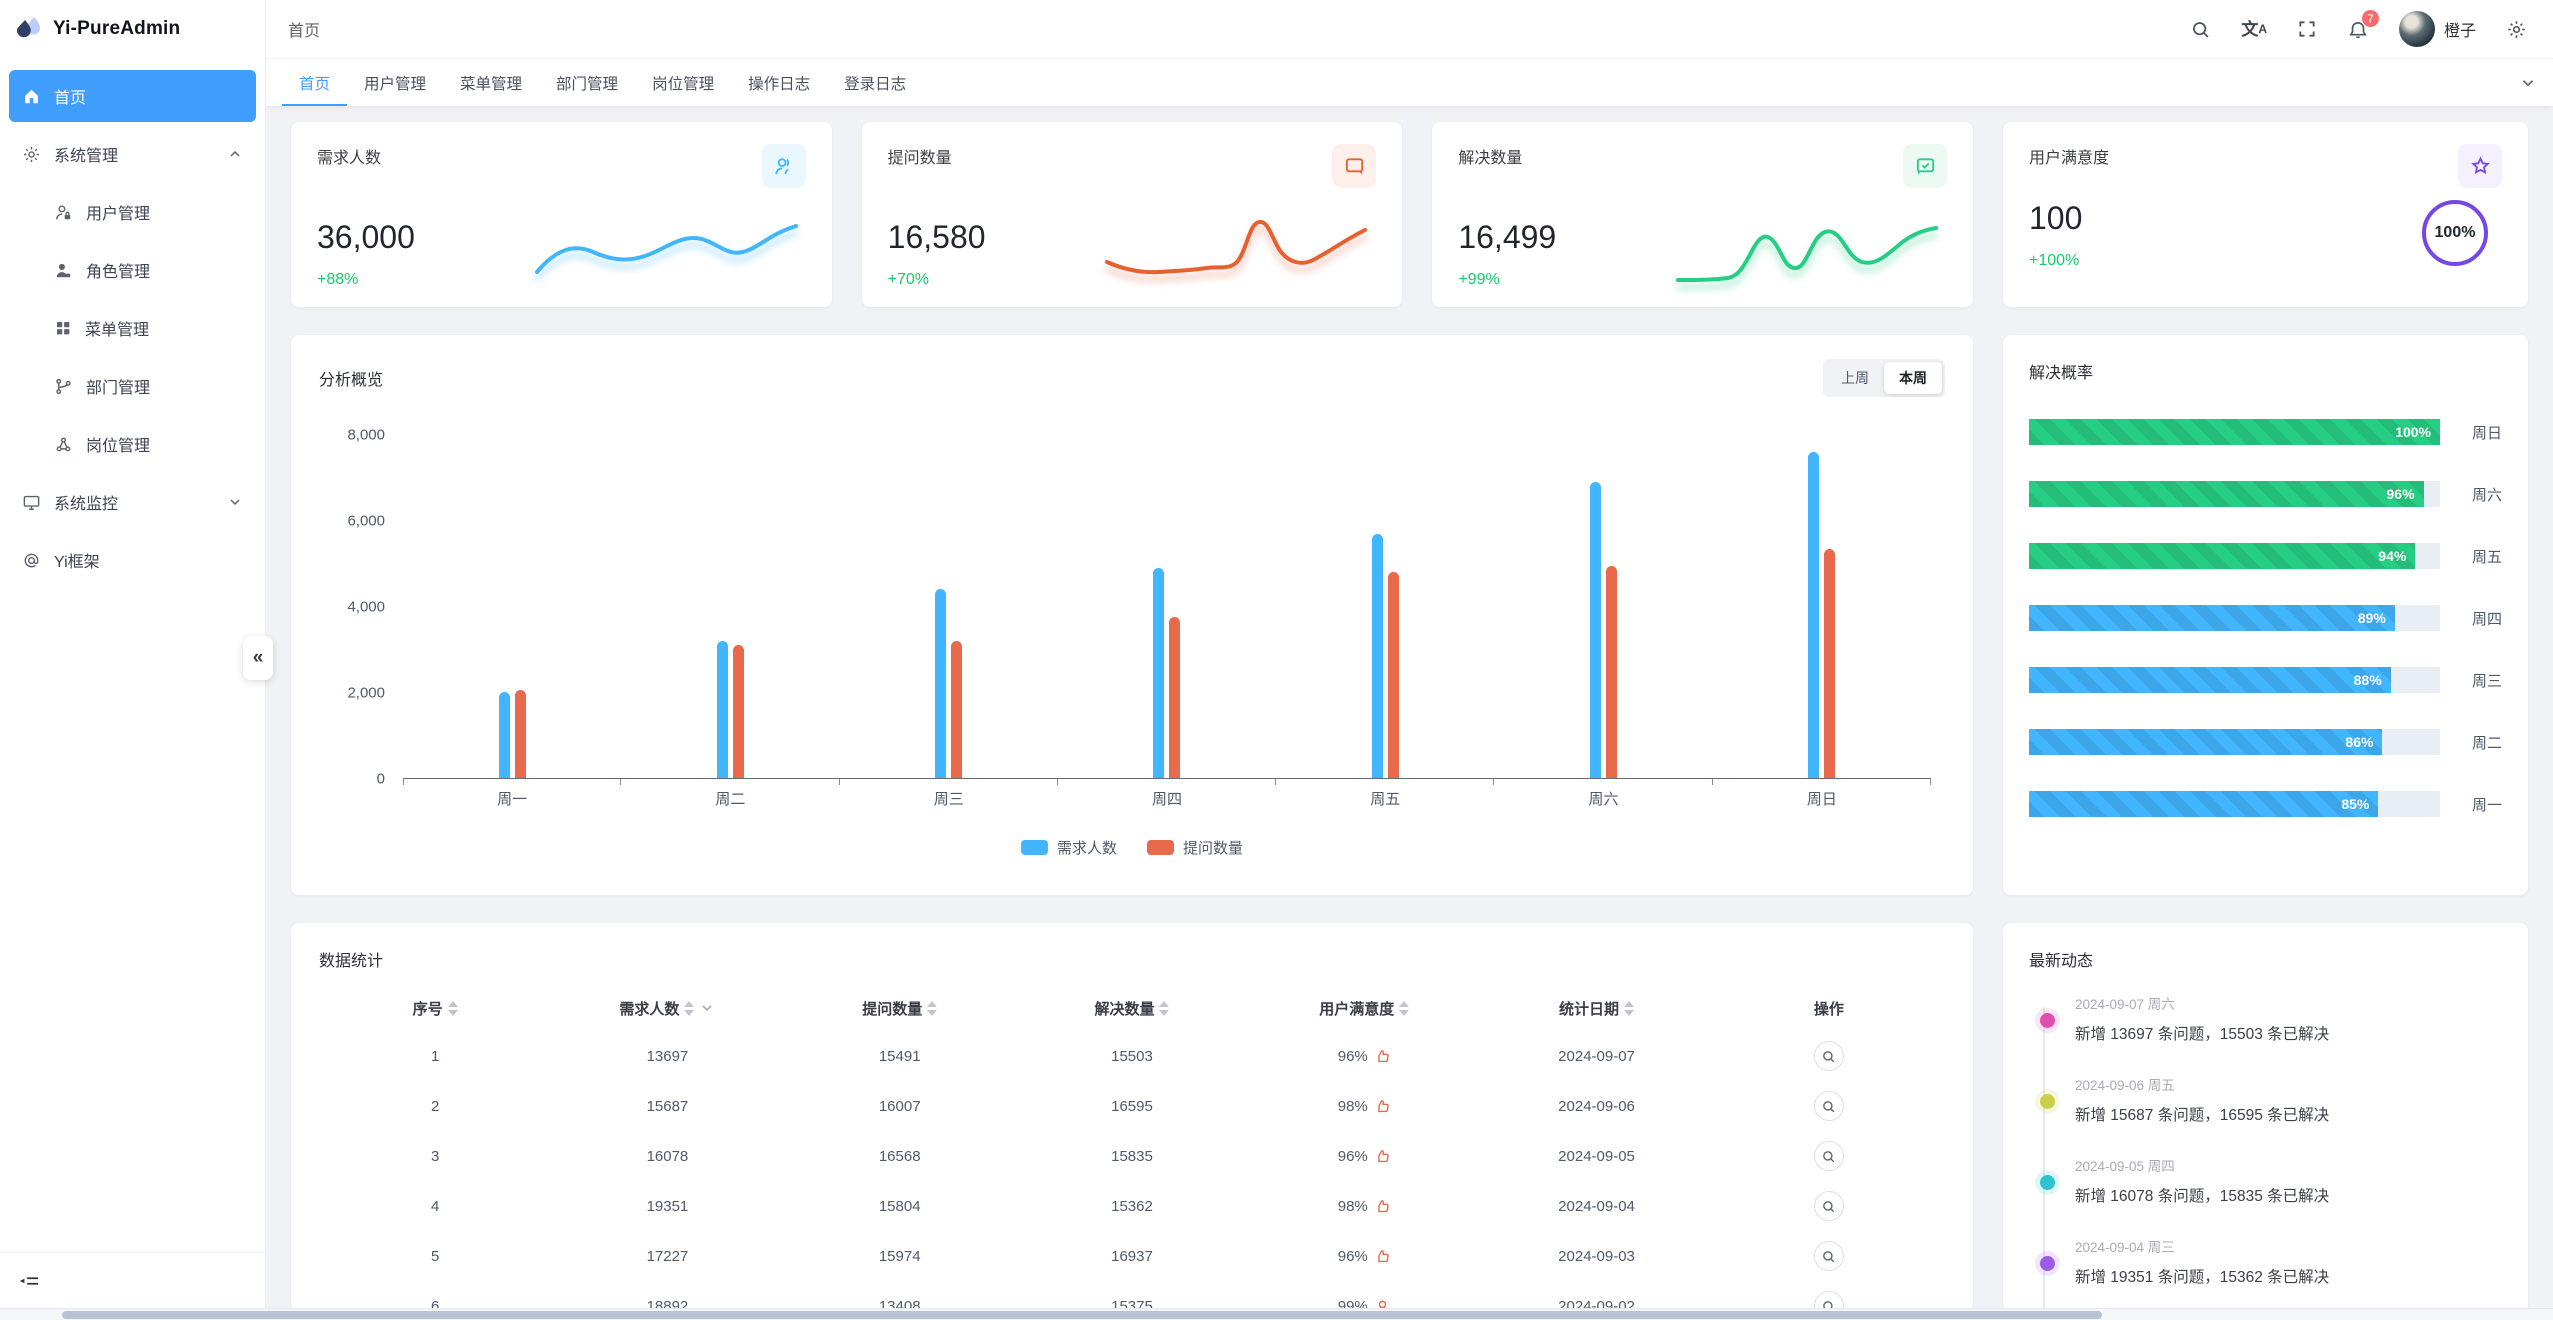  I want to click on sidebar-item-post-management: 岗位管理, so click(132, 444).